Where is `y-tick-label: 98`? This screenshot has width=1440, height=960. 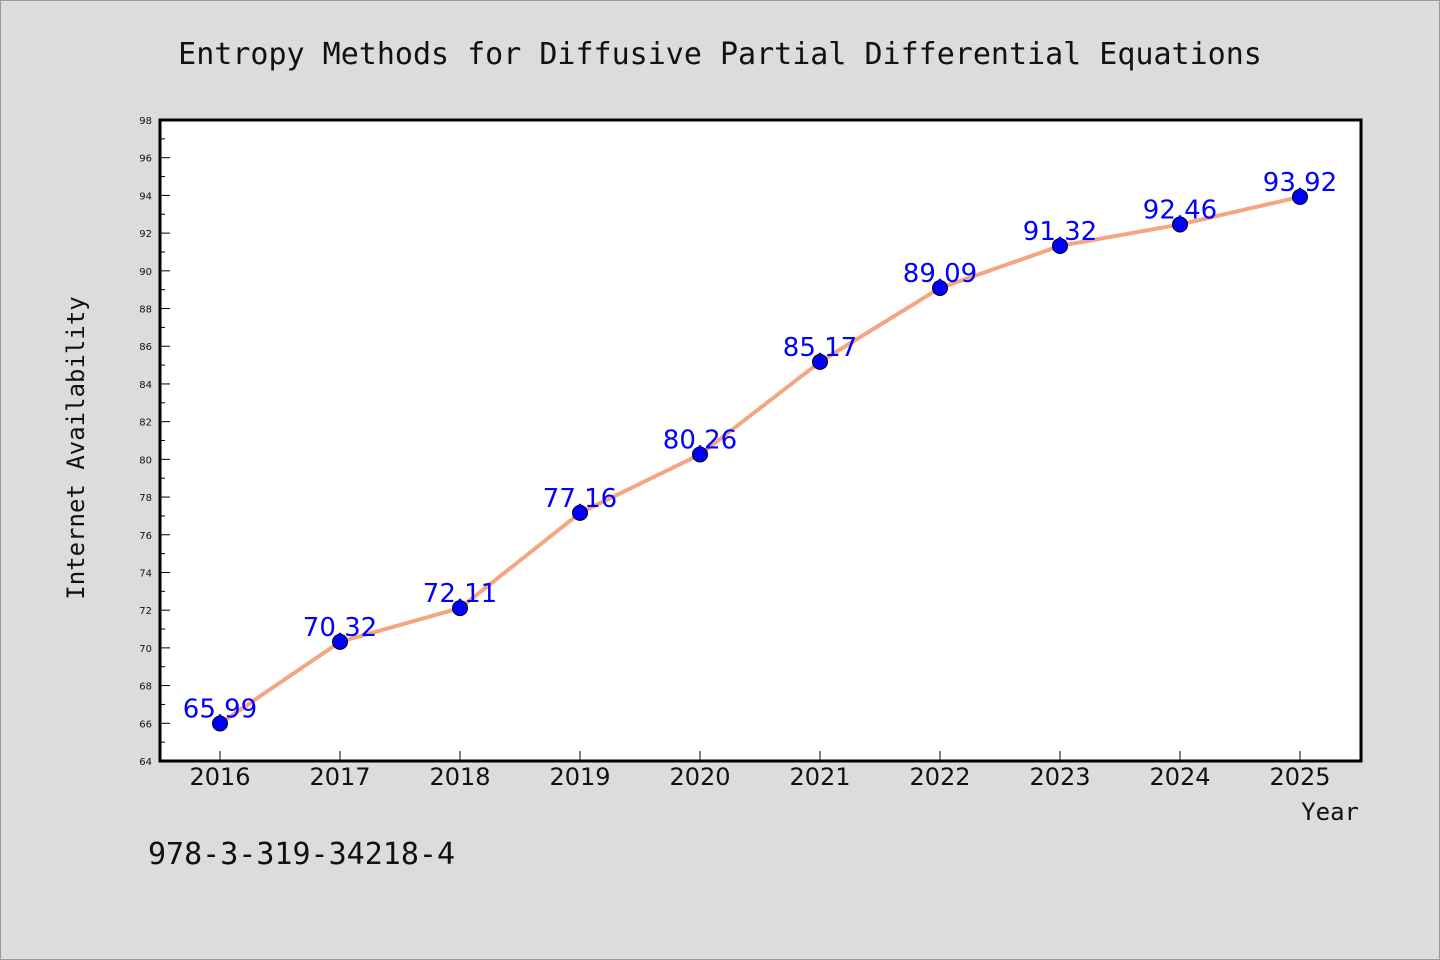 y-tick-label: 98 is located at coordinates (145, 121).